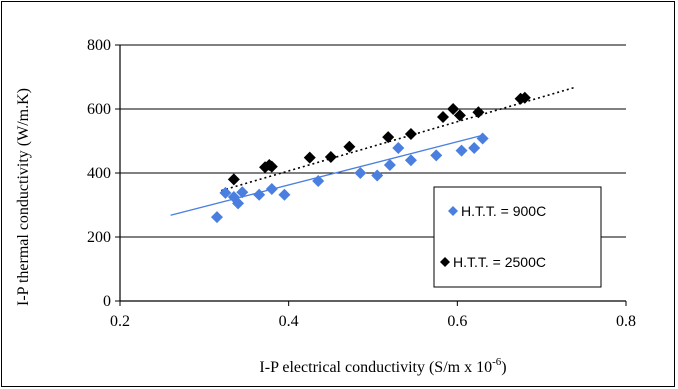 This screenshot has width=678, height=389. I want to click on y-tick-label: 400, so click(99, 173).